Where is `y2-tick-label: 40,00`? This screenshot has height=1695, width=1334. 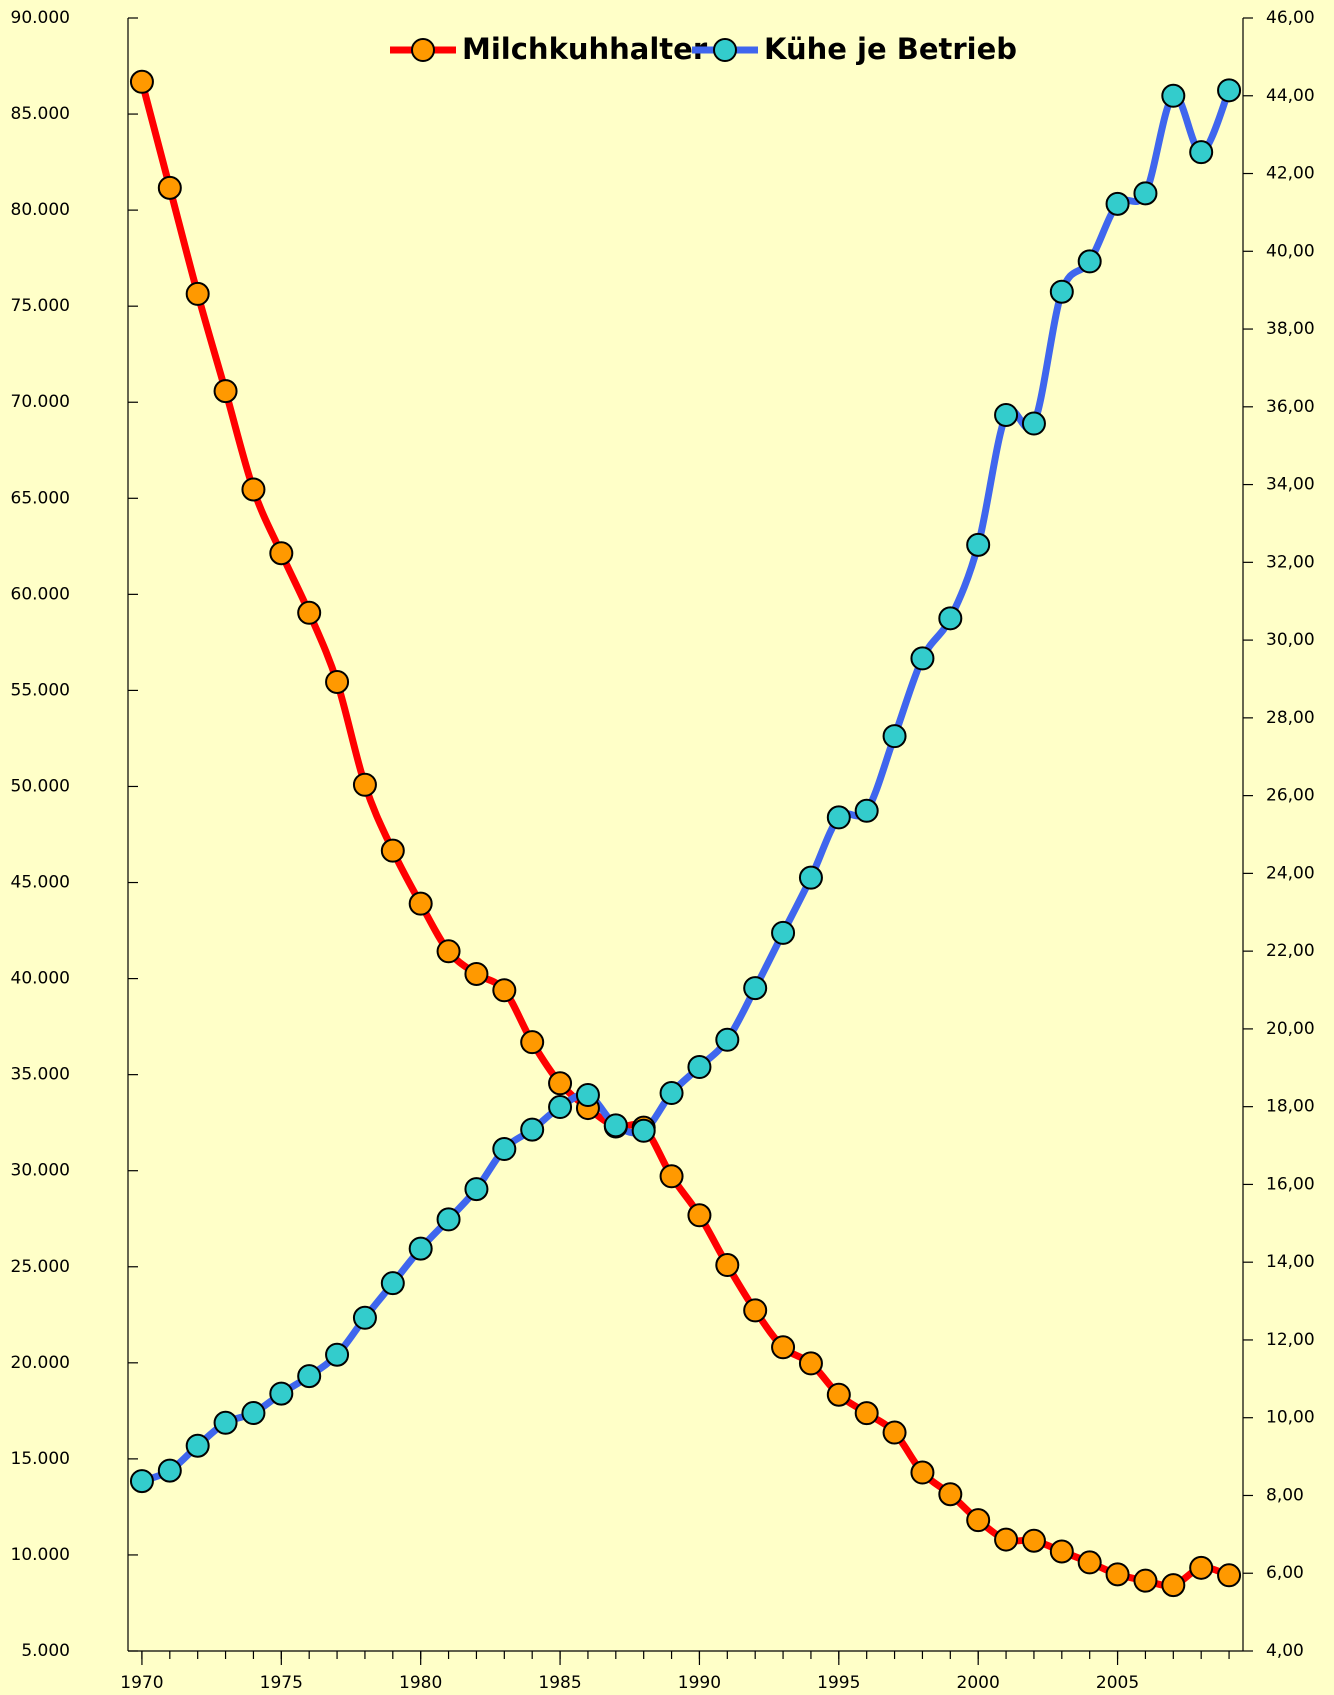 y2-tick-label: 40,00 is located at coordinates (1290, 251).